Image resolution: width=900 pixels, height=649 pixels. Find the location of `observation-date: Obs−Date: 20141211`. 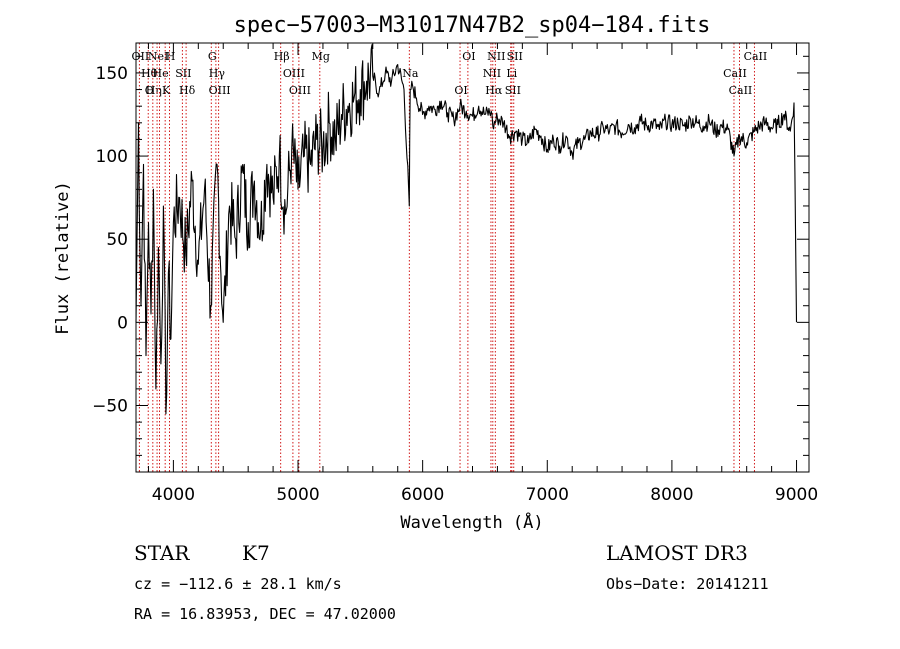

observation-date: Obs−Date: 20141211 is located at coordinates (687, 584).